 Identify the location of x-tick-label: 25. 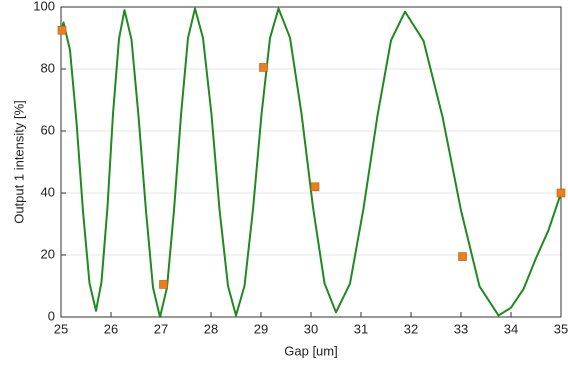
(61, 328).